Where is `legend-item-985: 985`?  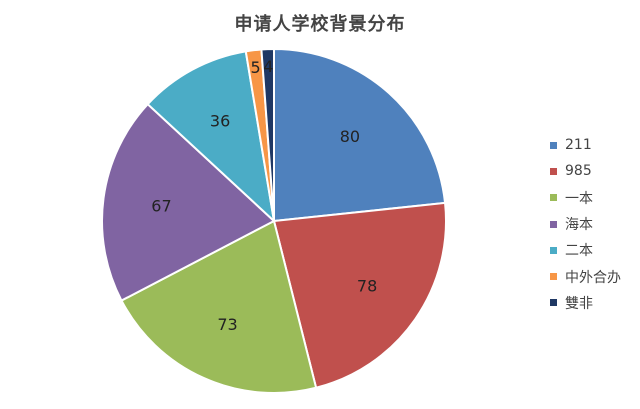 legend-item-985: 985 is located at coordinates (585, 171).